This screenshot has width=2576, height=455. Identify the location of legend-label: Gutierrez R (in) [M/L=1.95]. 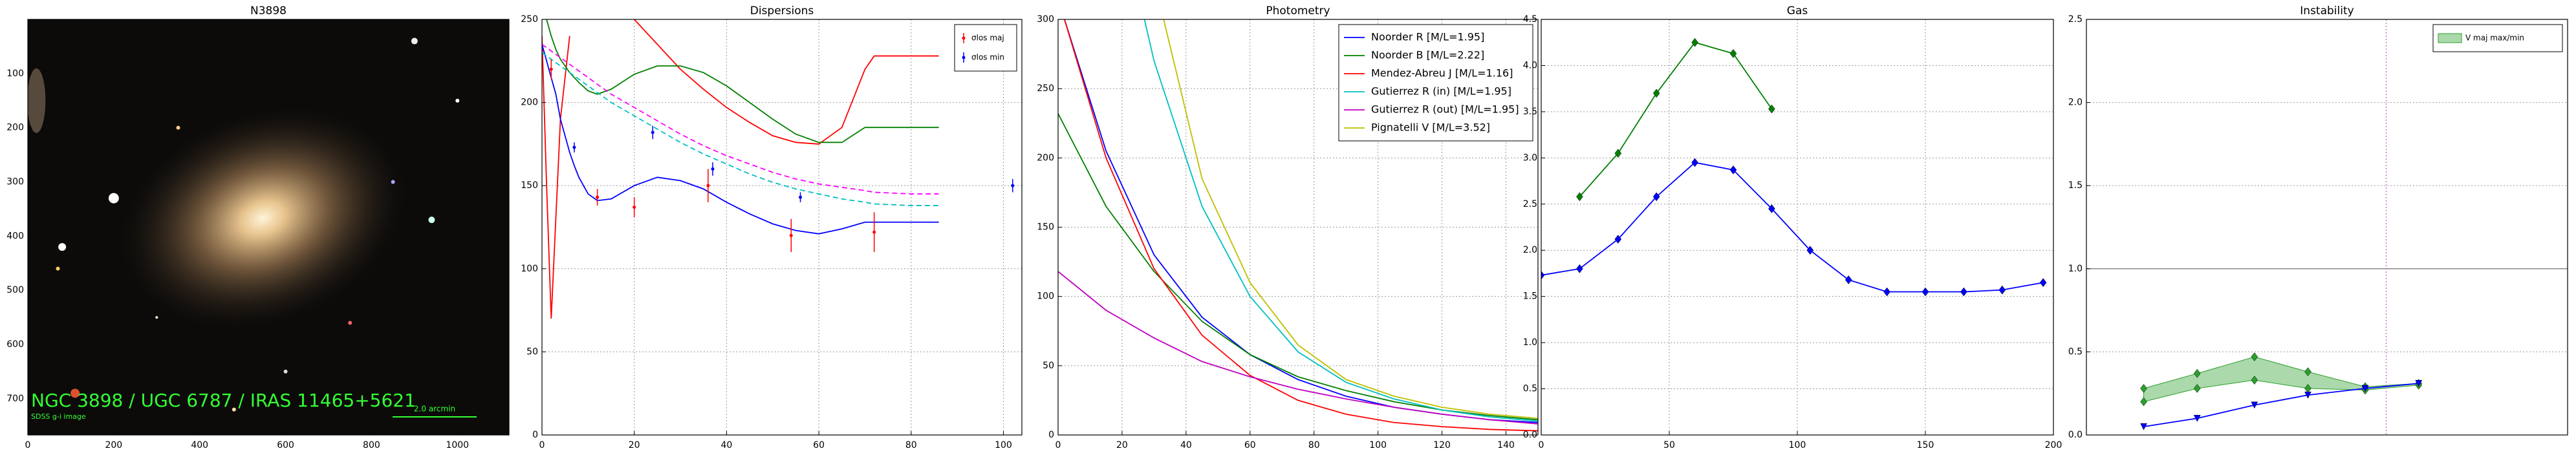
(1441, 92).